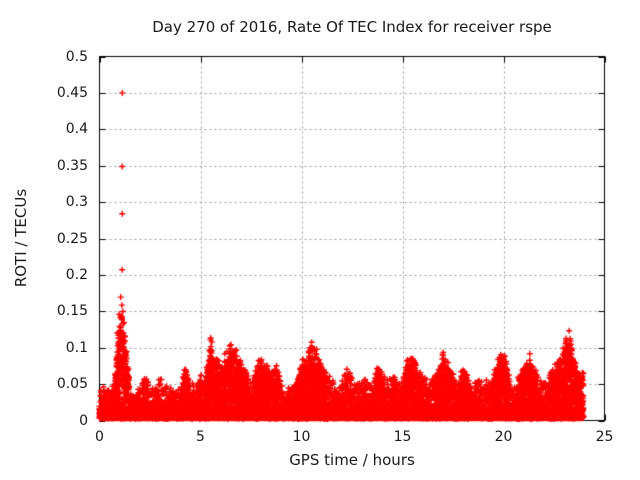 The height and width of the screenshot is (480, 640). I want to click on y-tick-label: 0, so click(83, 420).